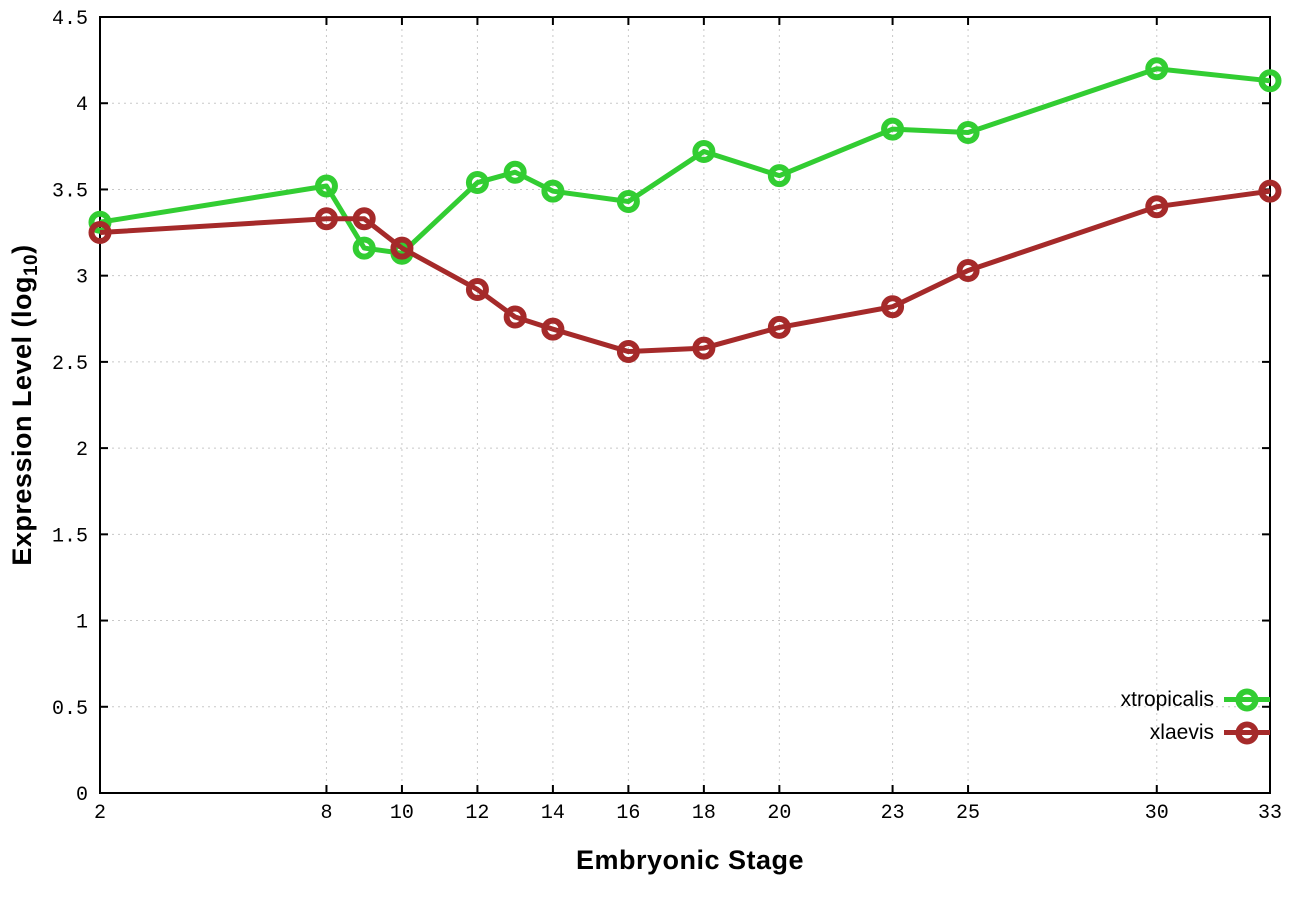  Describe the element at coordinates (704, 813) in the screenshot. I see `x-tick-label: 18` at that location.